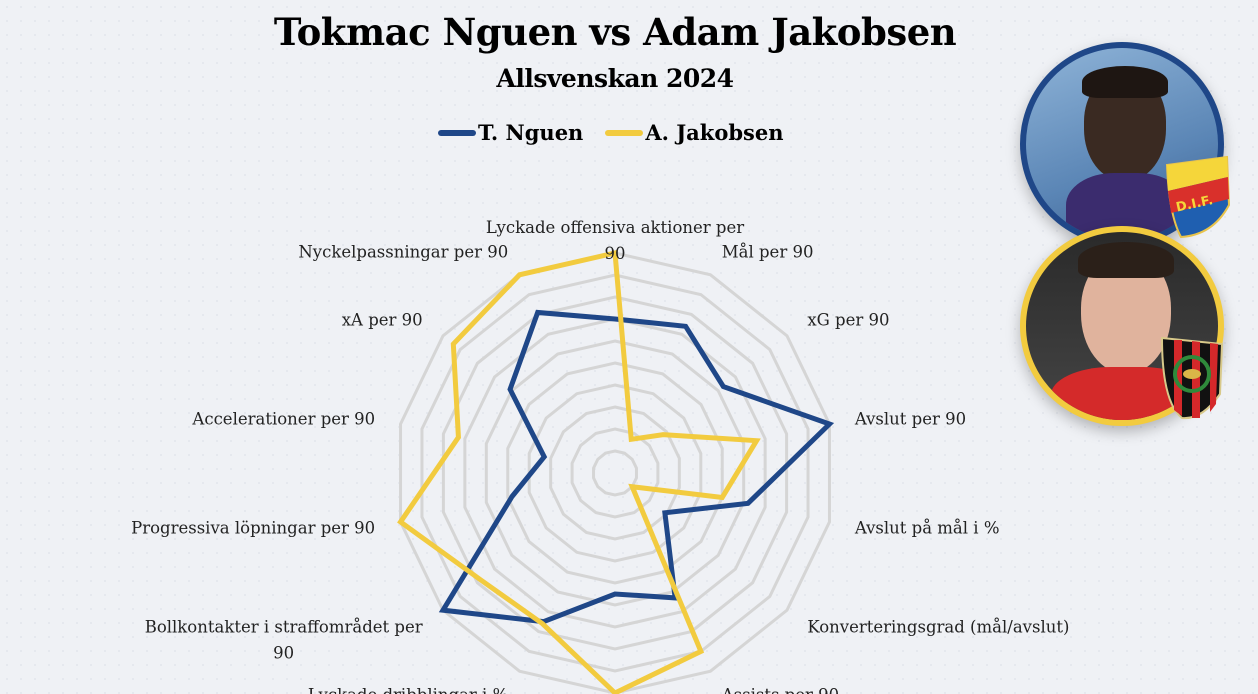  I want to click on legend-label-nguen: T. Nguen, so click(531, 132).